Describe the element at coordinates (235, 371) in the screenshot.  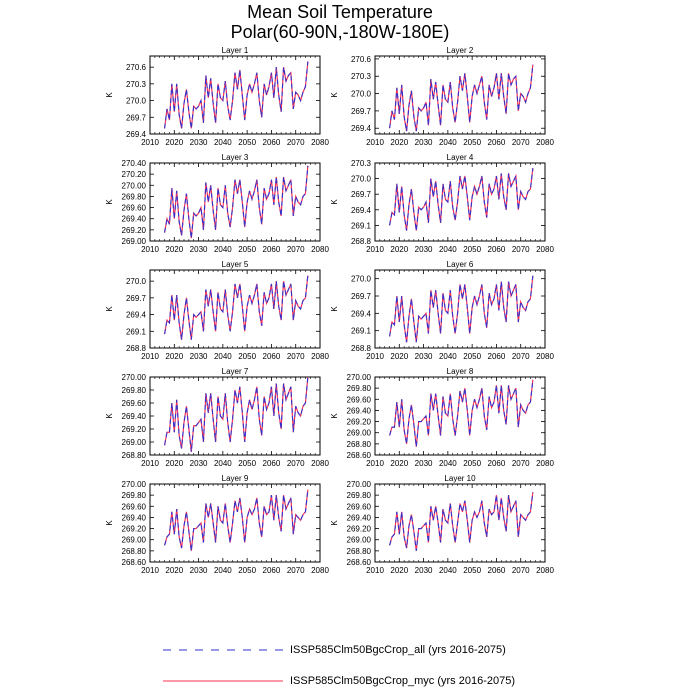
I see `panel-title: Layer 7` at that location.